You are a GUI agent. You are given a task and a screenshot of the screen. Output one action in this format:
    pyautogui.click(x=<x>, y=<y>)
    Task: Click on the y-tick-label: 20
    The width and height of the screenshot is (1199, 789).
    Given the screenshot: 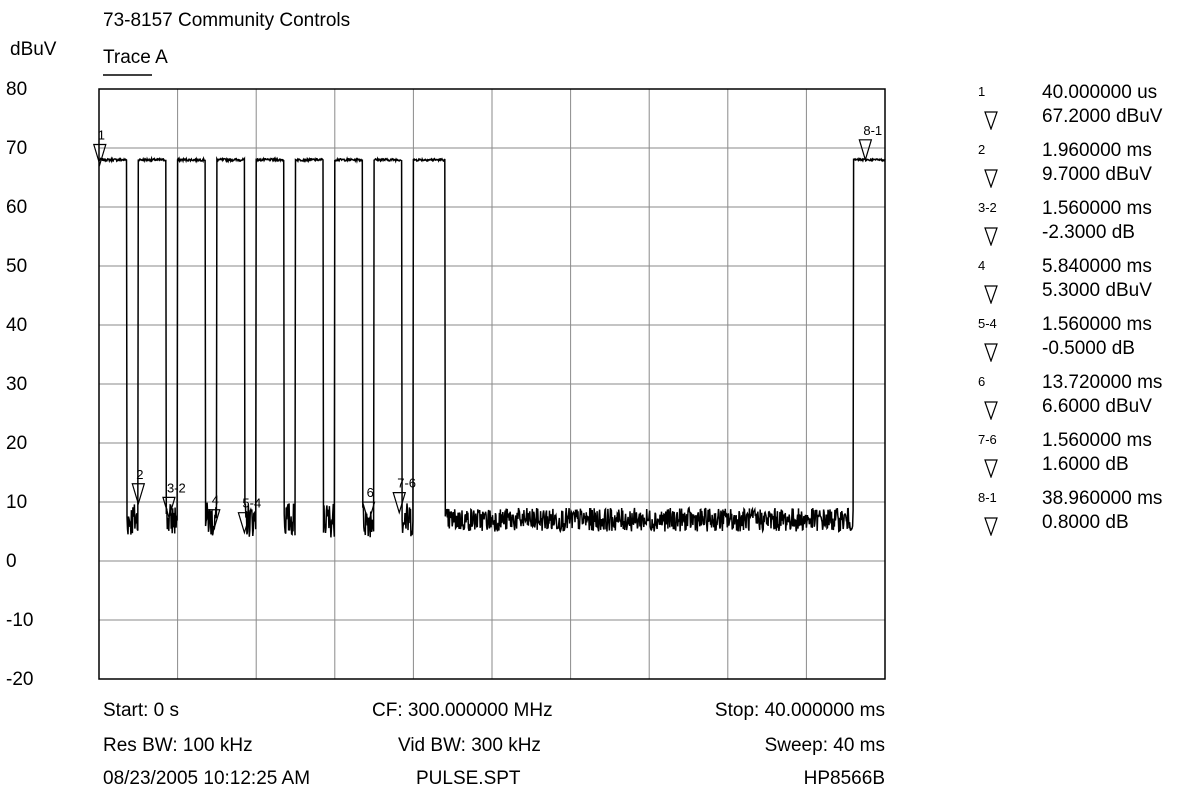 What is the action you would take?
    pyautogui.click(x=17, y=443)
    